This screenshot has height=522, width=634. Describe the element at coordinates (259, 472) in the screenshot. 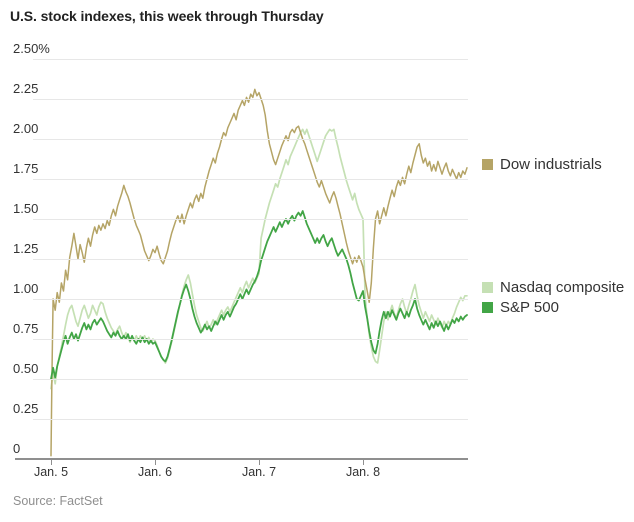

I see `x-axis-tick-label: Jan. 7` at that location.